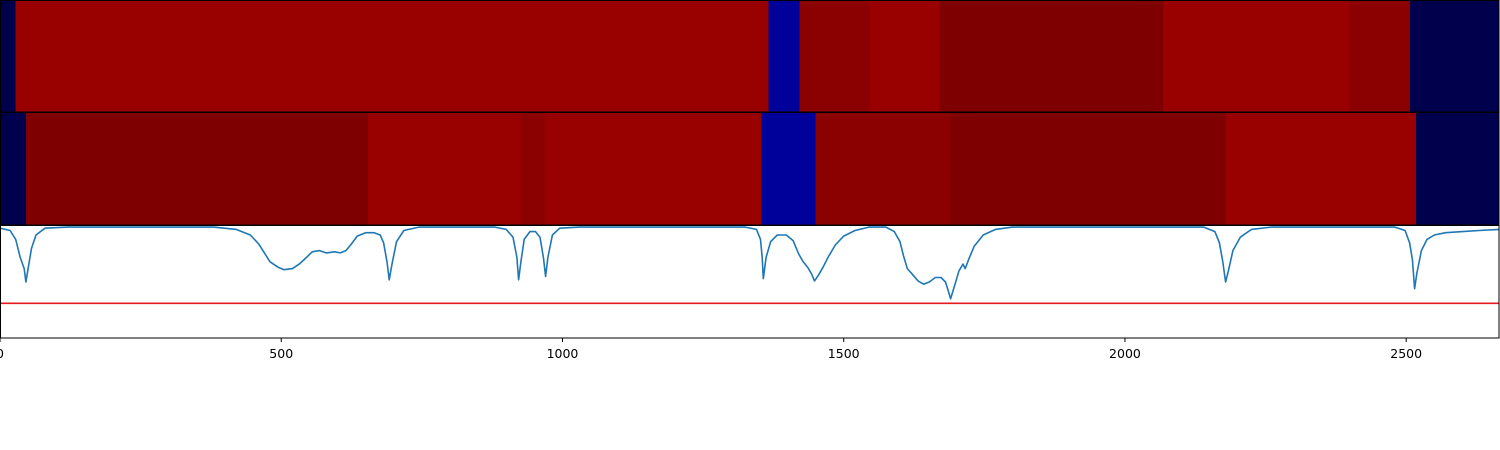  I want to click on x-tick-label: 2000, so click(1125, 353).